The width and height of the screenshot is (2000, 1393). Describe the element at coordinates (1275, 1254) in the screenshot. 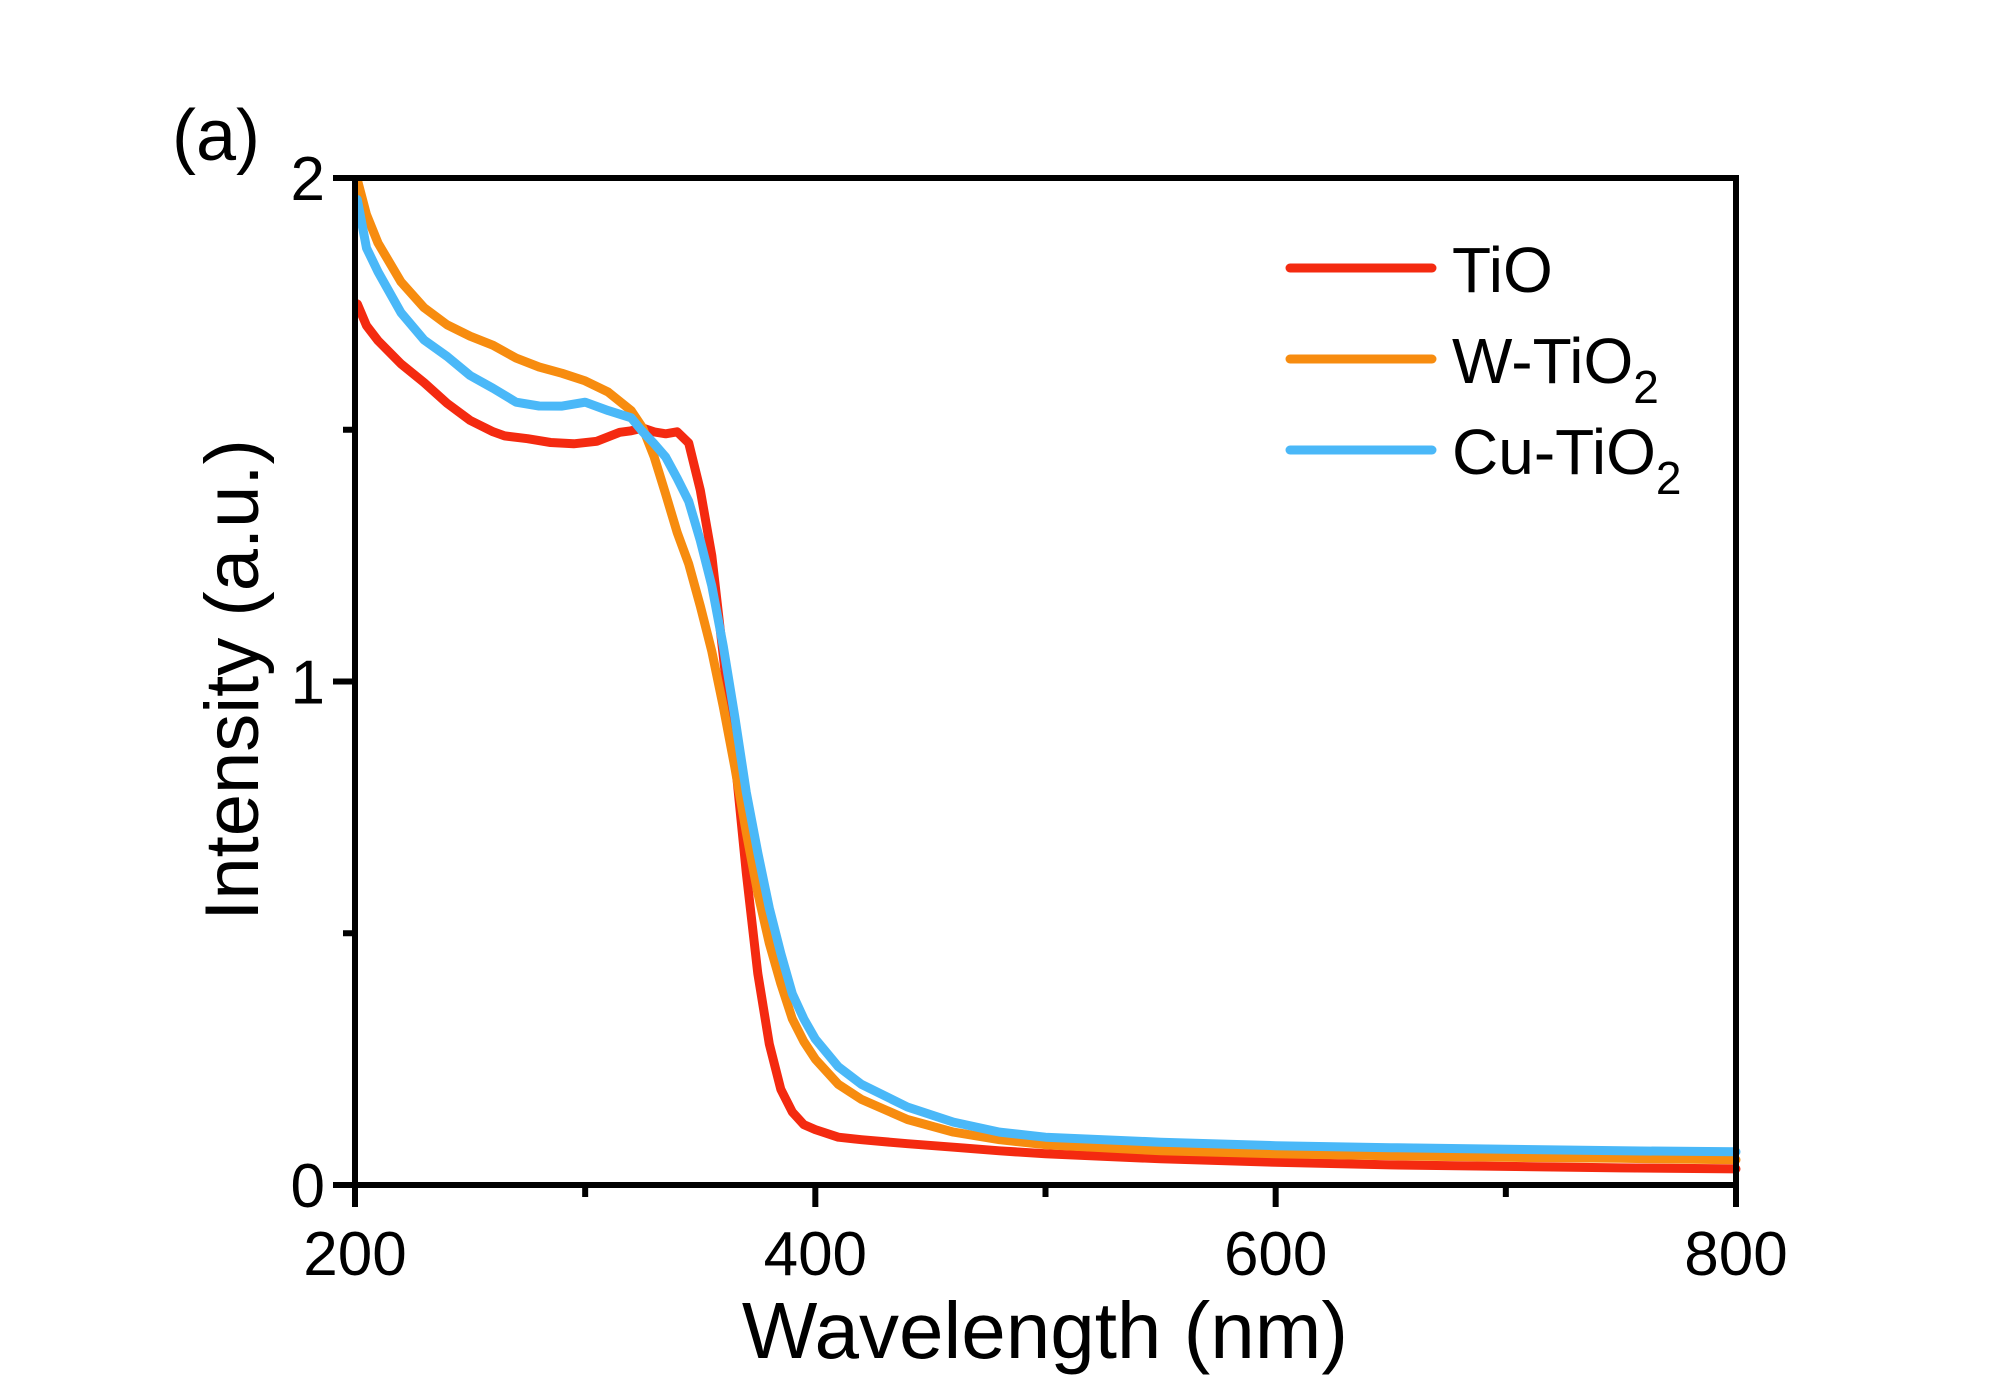

I see `x-tick-label: 600` at that location.